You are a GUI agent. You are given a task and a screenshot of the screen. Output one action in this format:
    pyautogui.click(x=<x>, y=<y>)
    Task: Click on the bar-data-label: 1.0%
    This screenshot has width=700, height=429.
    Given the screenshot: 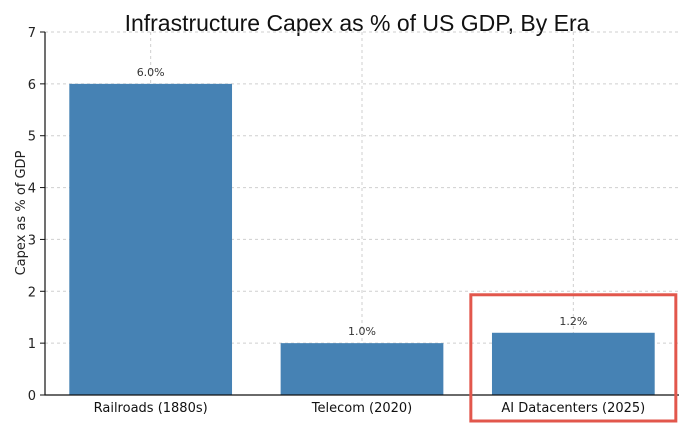 What is the action you would take?
    pyautogui.click(x=362, y=331)
    